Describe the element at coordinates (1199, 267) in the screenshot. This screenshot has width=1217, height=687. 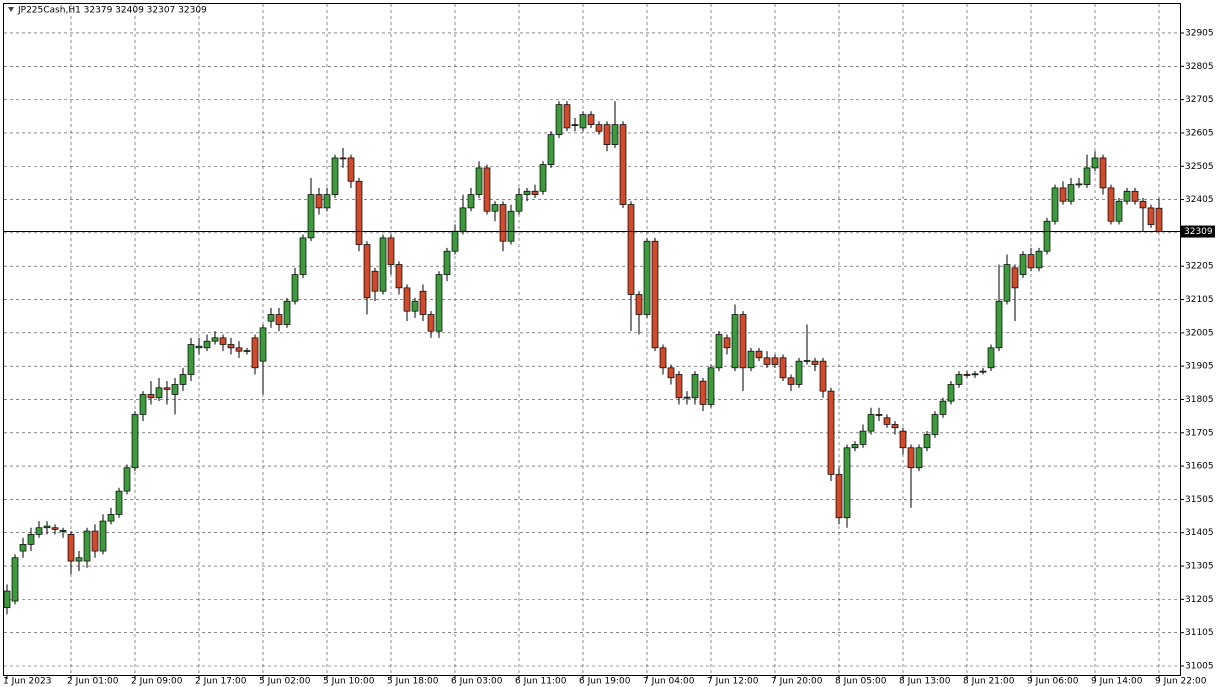
I see `y-tick-label: 32205` at that location.